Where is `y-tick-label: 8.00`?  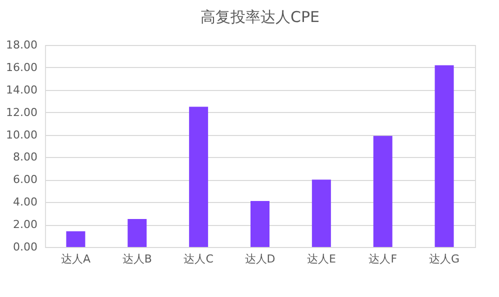 y-tick-label: 8.00 is located at coordinates (25, 157).